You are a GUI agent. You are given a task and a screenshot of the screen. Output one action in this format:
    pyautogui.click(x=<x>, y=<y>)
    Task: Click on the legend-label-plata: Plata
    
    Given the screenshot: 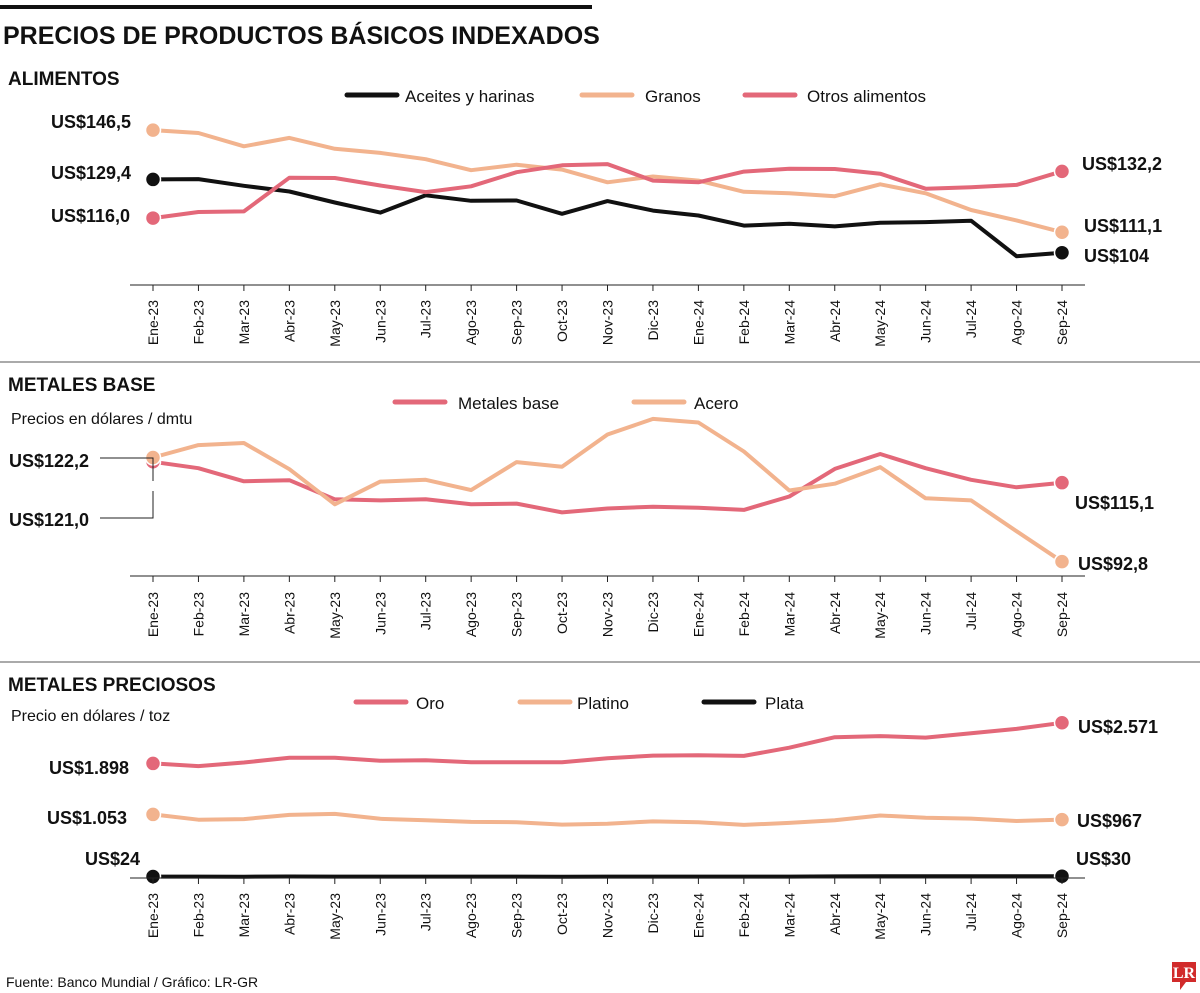 What is the action you would take?
    pyautogui.click(x=784, y=703)
    